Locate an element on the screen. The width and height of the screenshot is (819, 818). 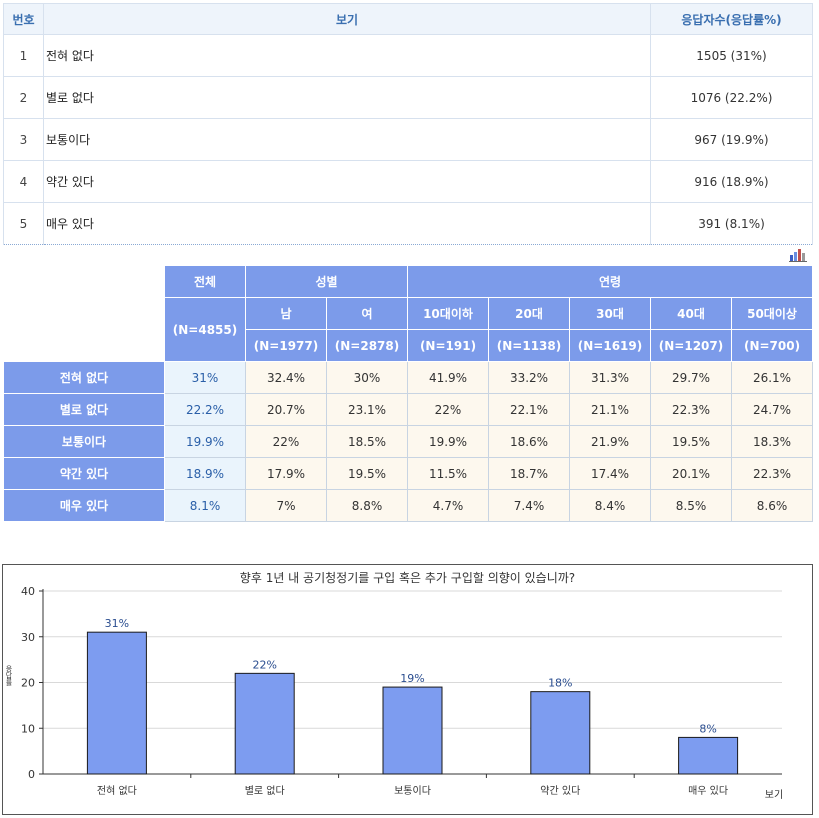
age-header: 연령 is located at coordinates (610, 281).